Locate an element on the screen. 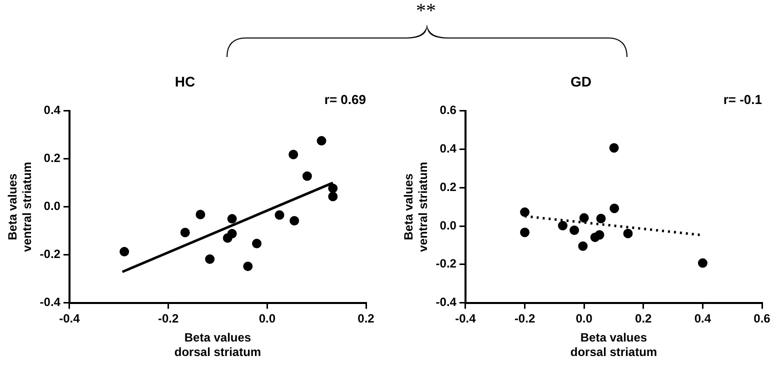 Image resolution: width=776 pixels, height=370 pixels. chart-title: GD is located at coordinates (581, 81).